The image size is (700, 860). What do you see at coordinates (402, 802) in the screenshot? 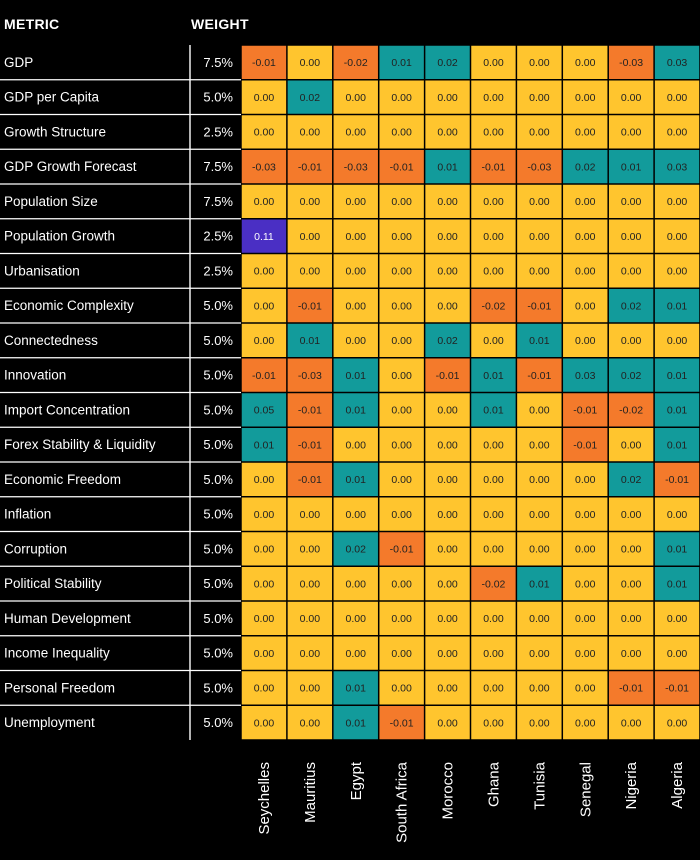
I see `country-label: South Africa` at bounding box center [402, 802].